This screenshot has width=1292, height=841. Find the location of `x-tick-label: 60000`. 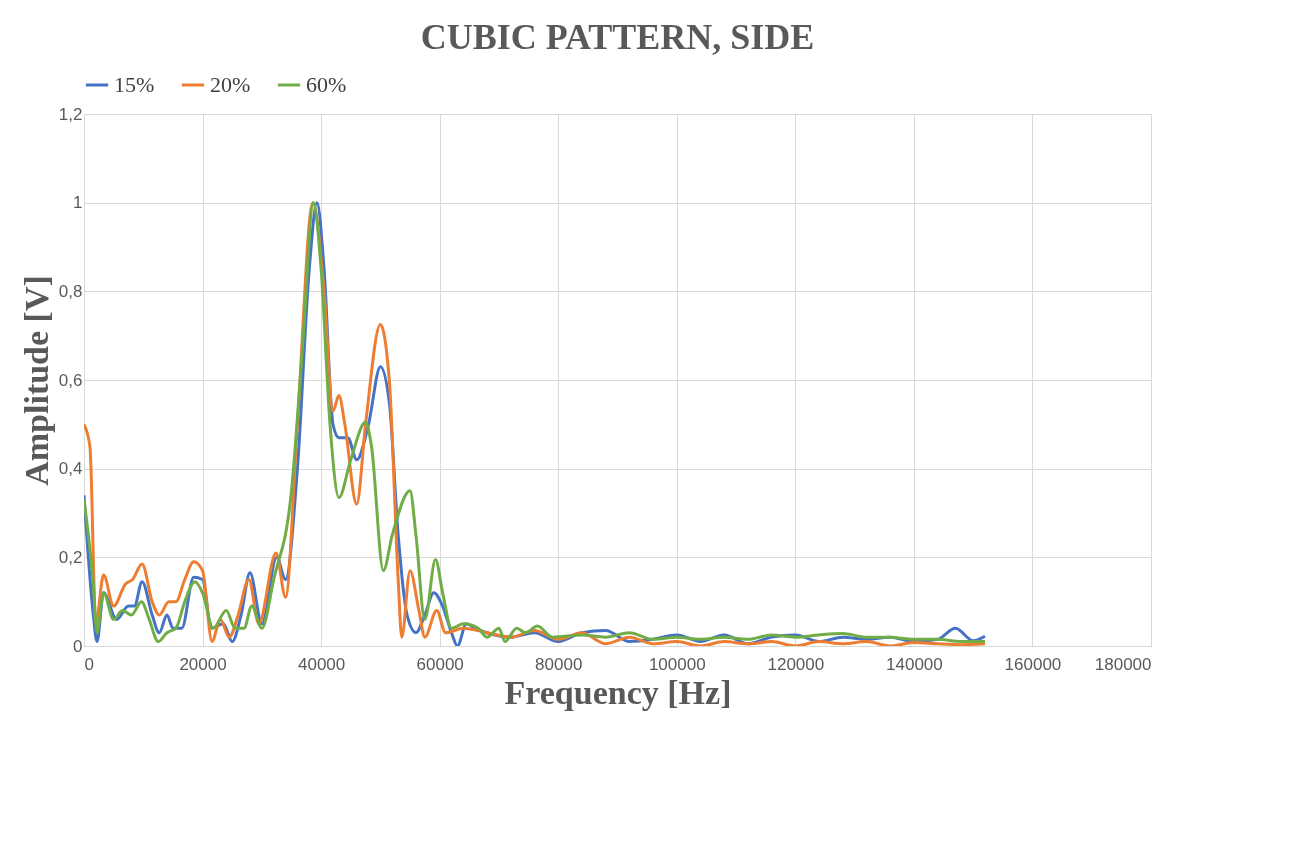

x-tick-label: 60000 is located at coordinates (440, 664).